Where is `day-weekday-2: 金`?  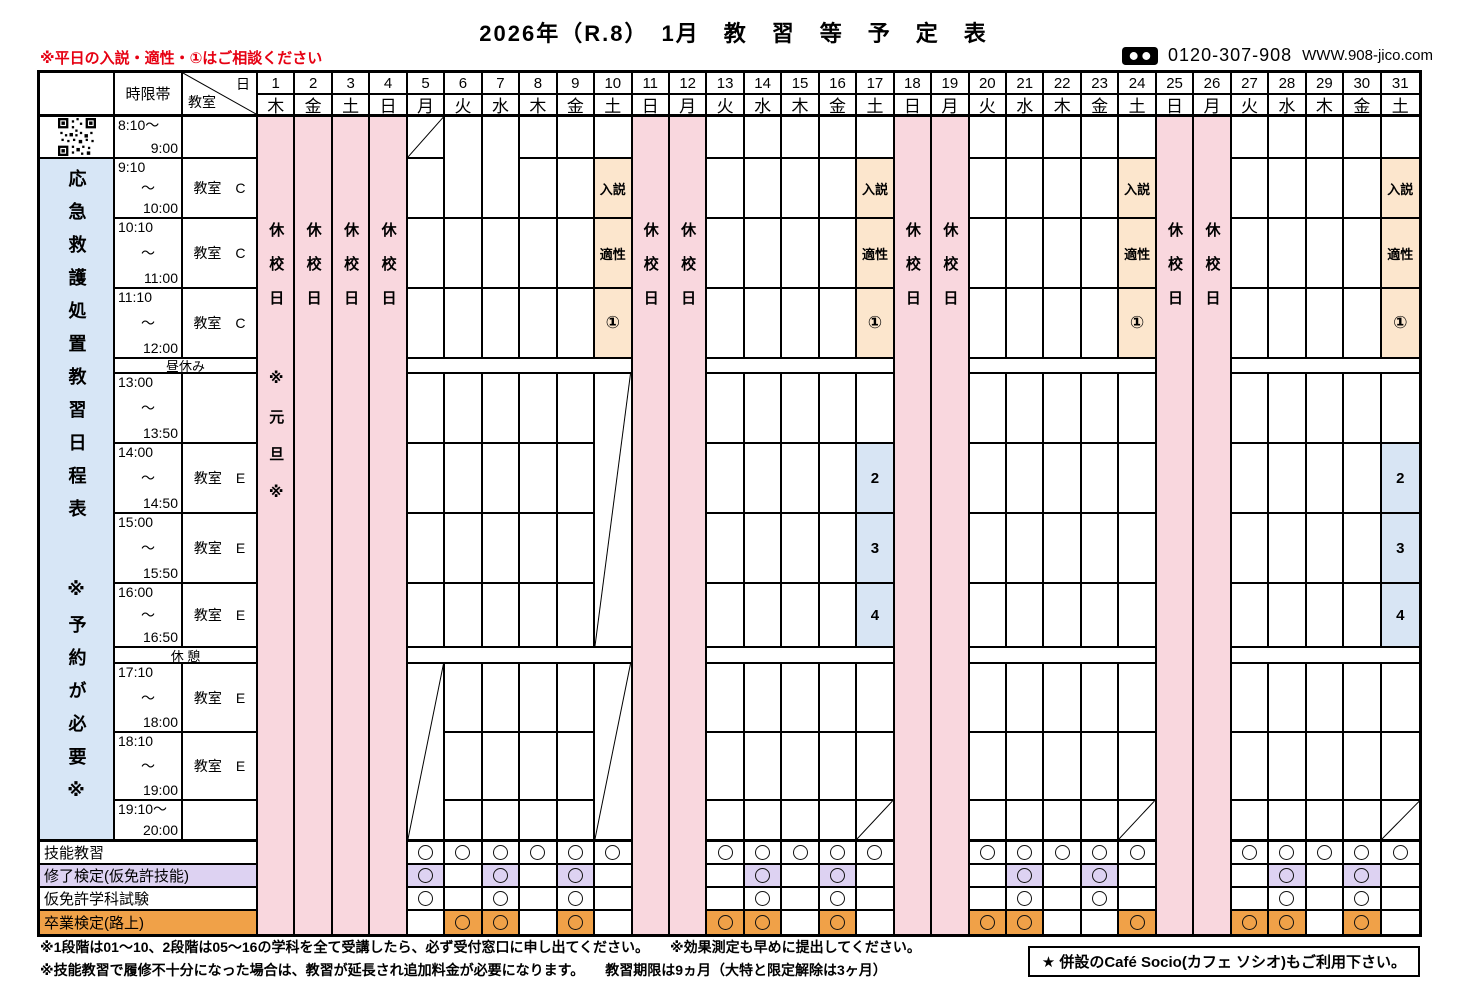
day-weekday-2: 金 is located at coordinates (314, 106).